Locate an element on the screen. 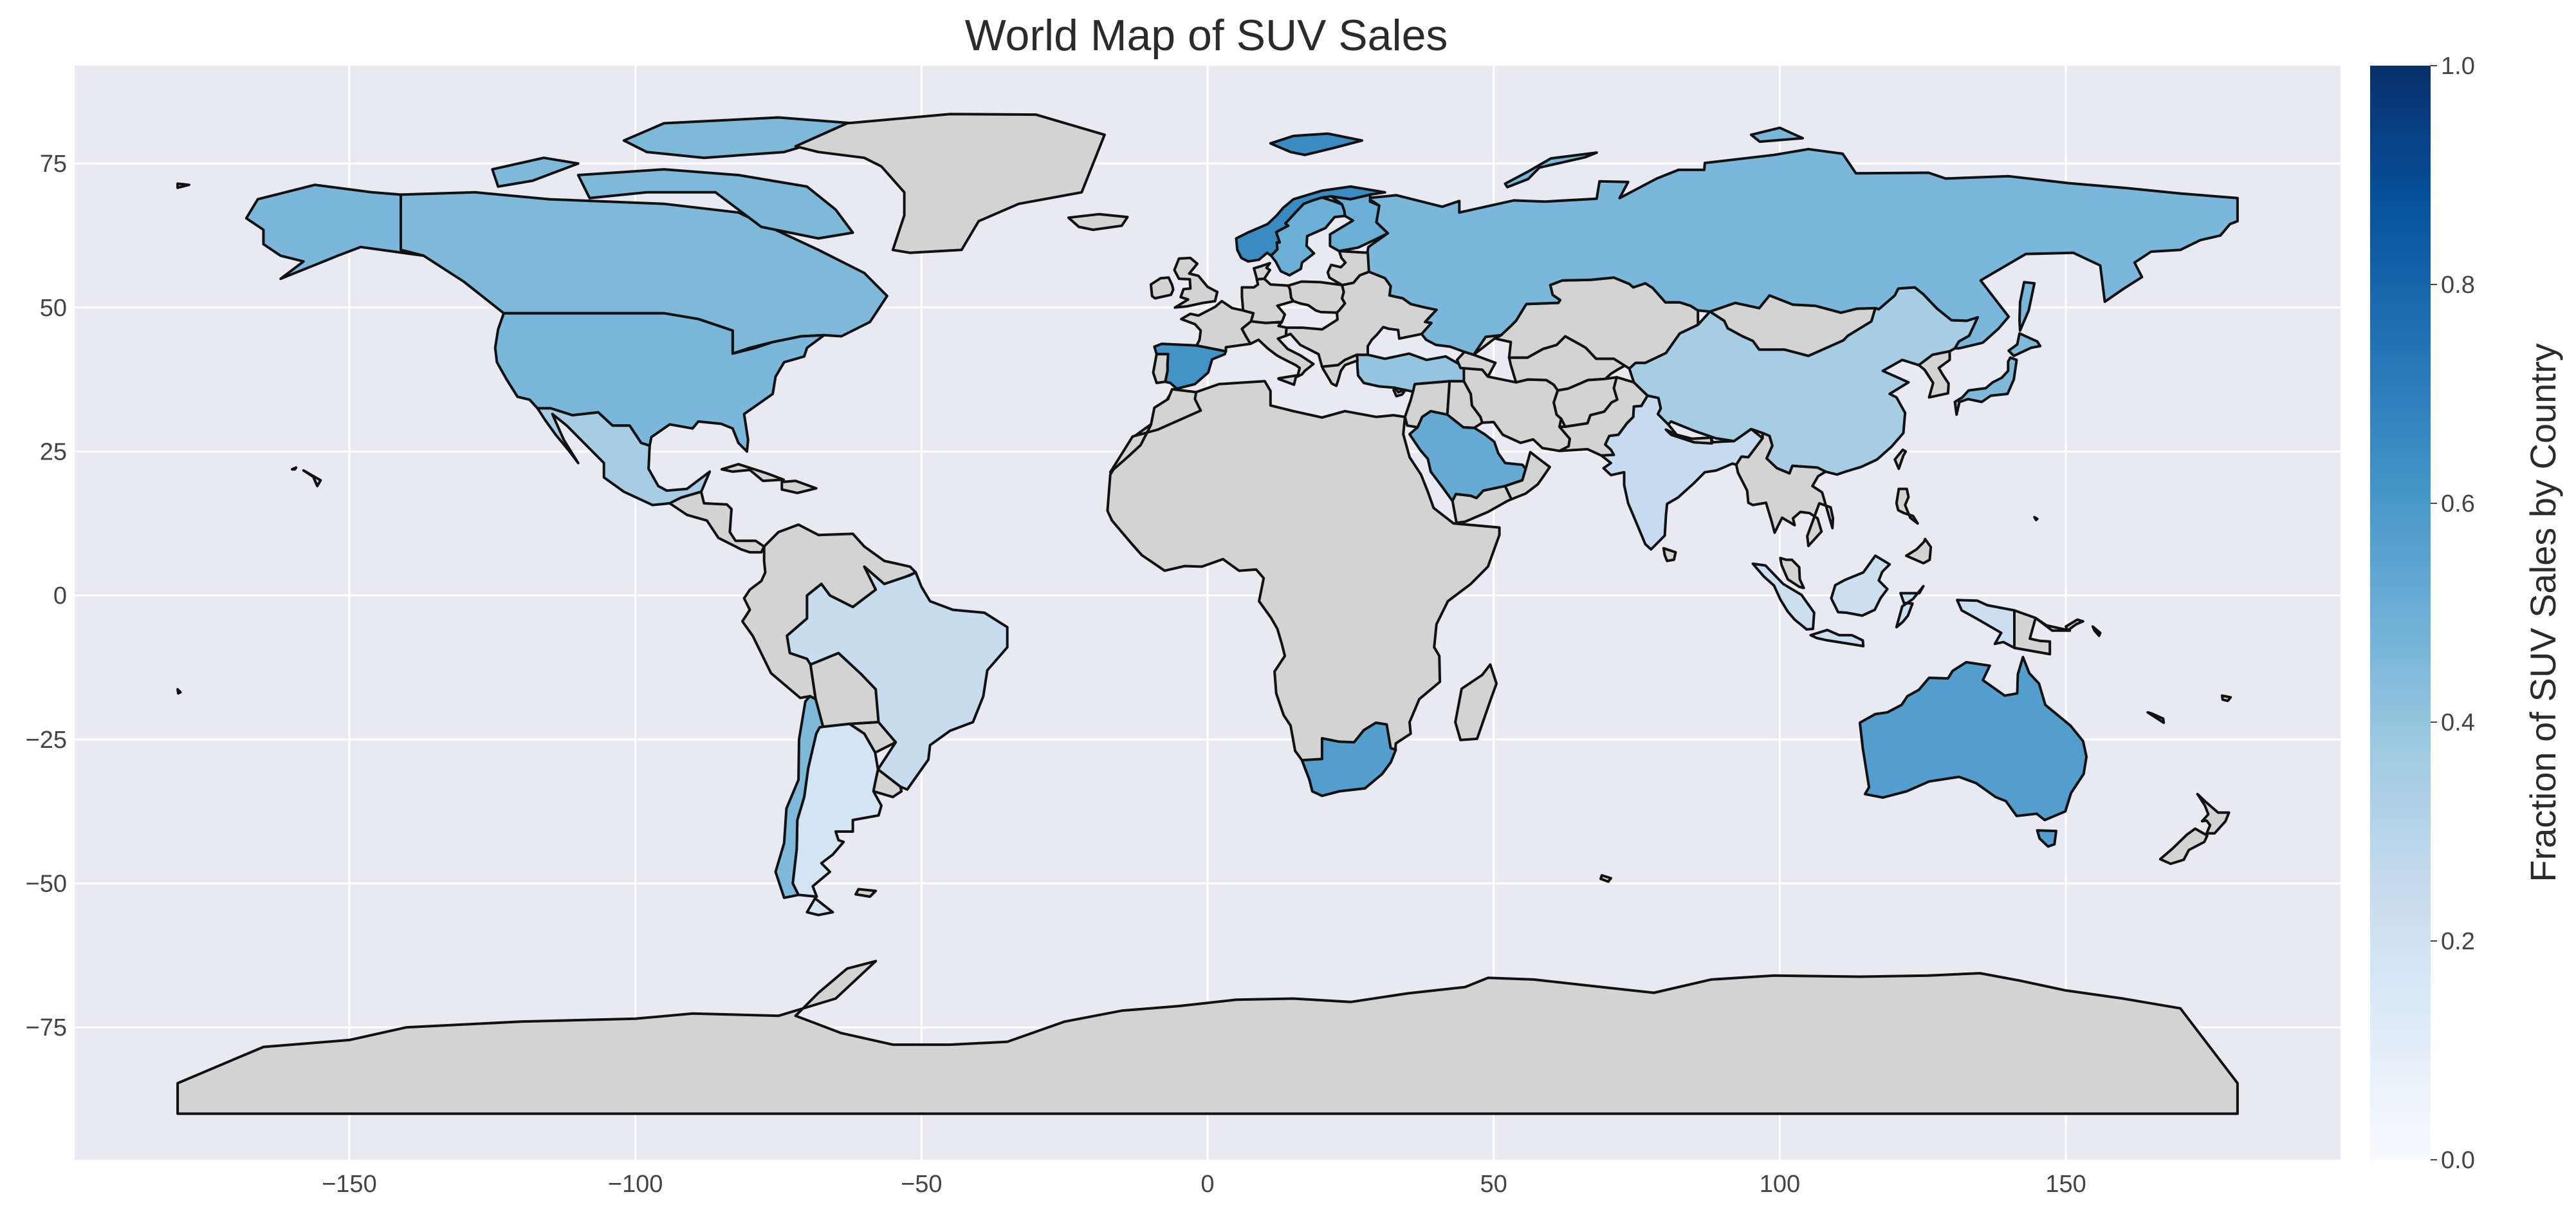  country-turkey is located at coordinates (1411, 372).